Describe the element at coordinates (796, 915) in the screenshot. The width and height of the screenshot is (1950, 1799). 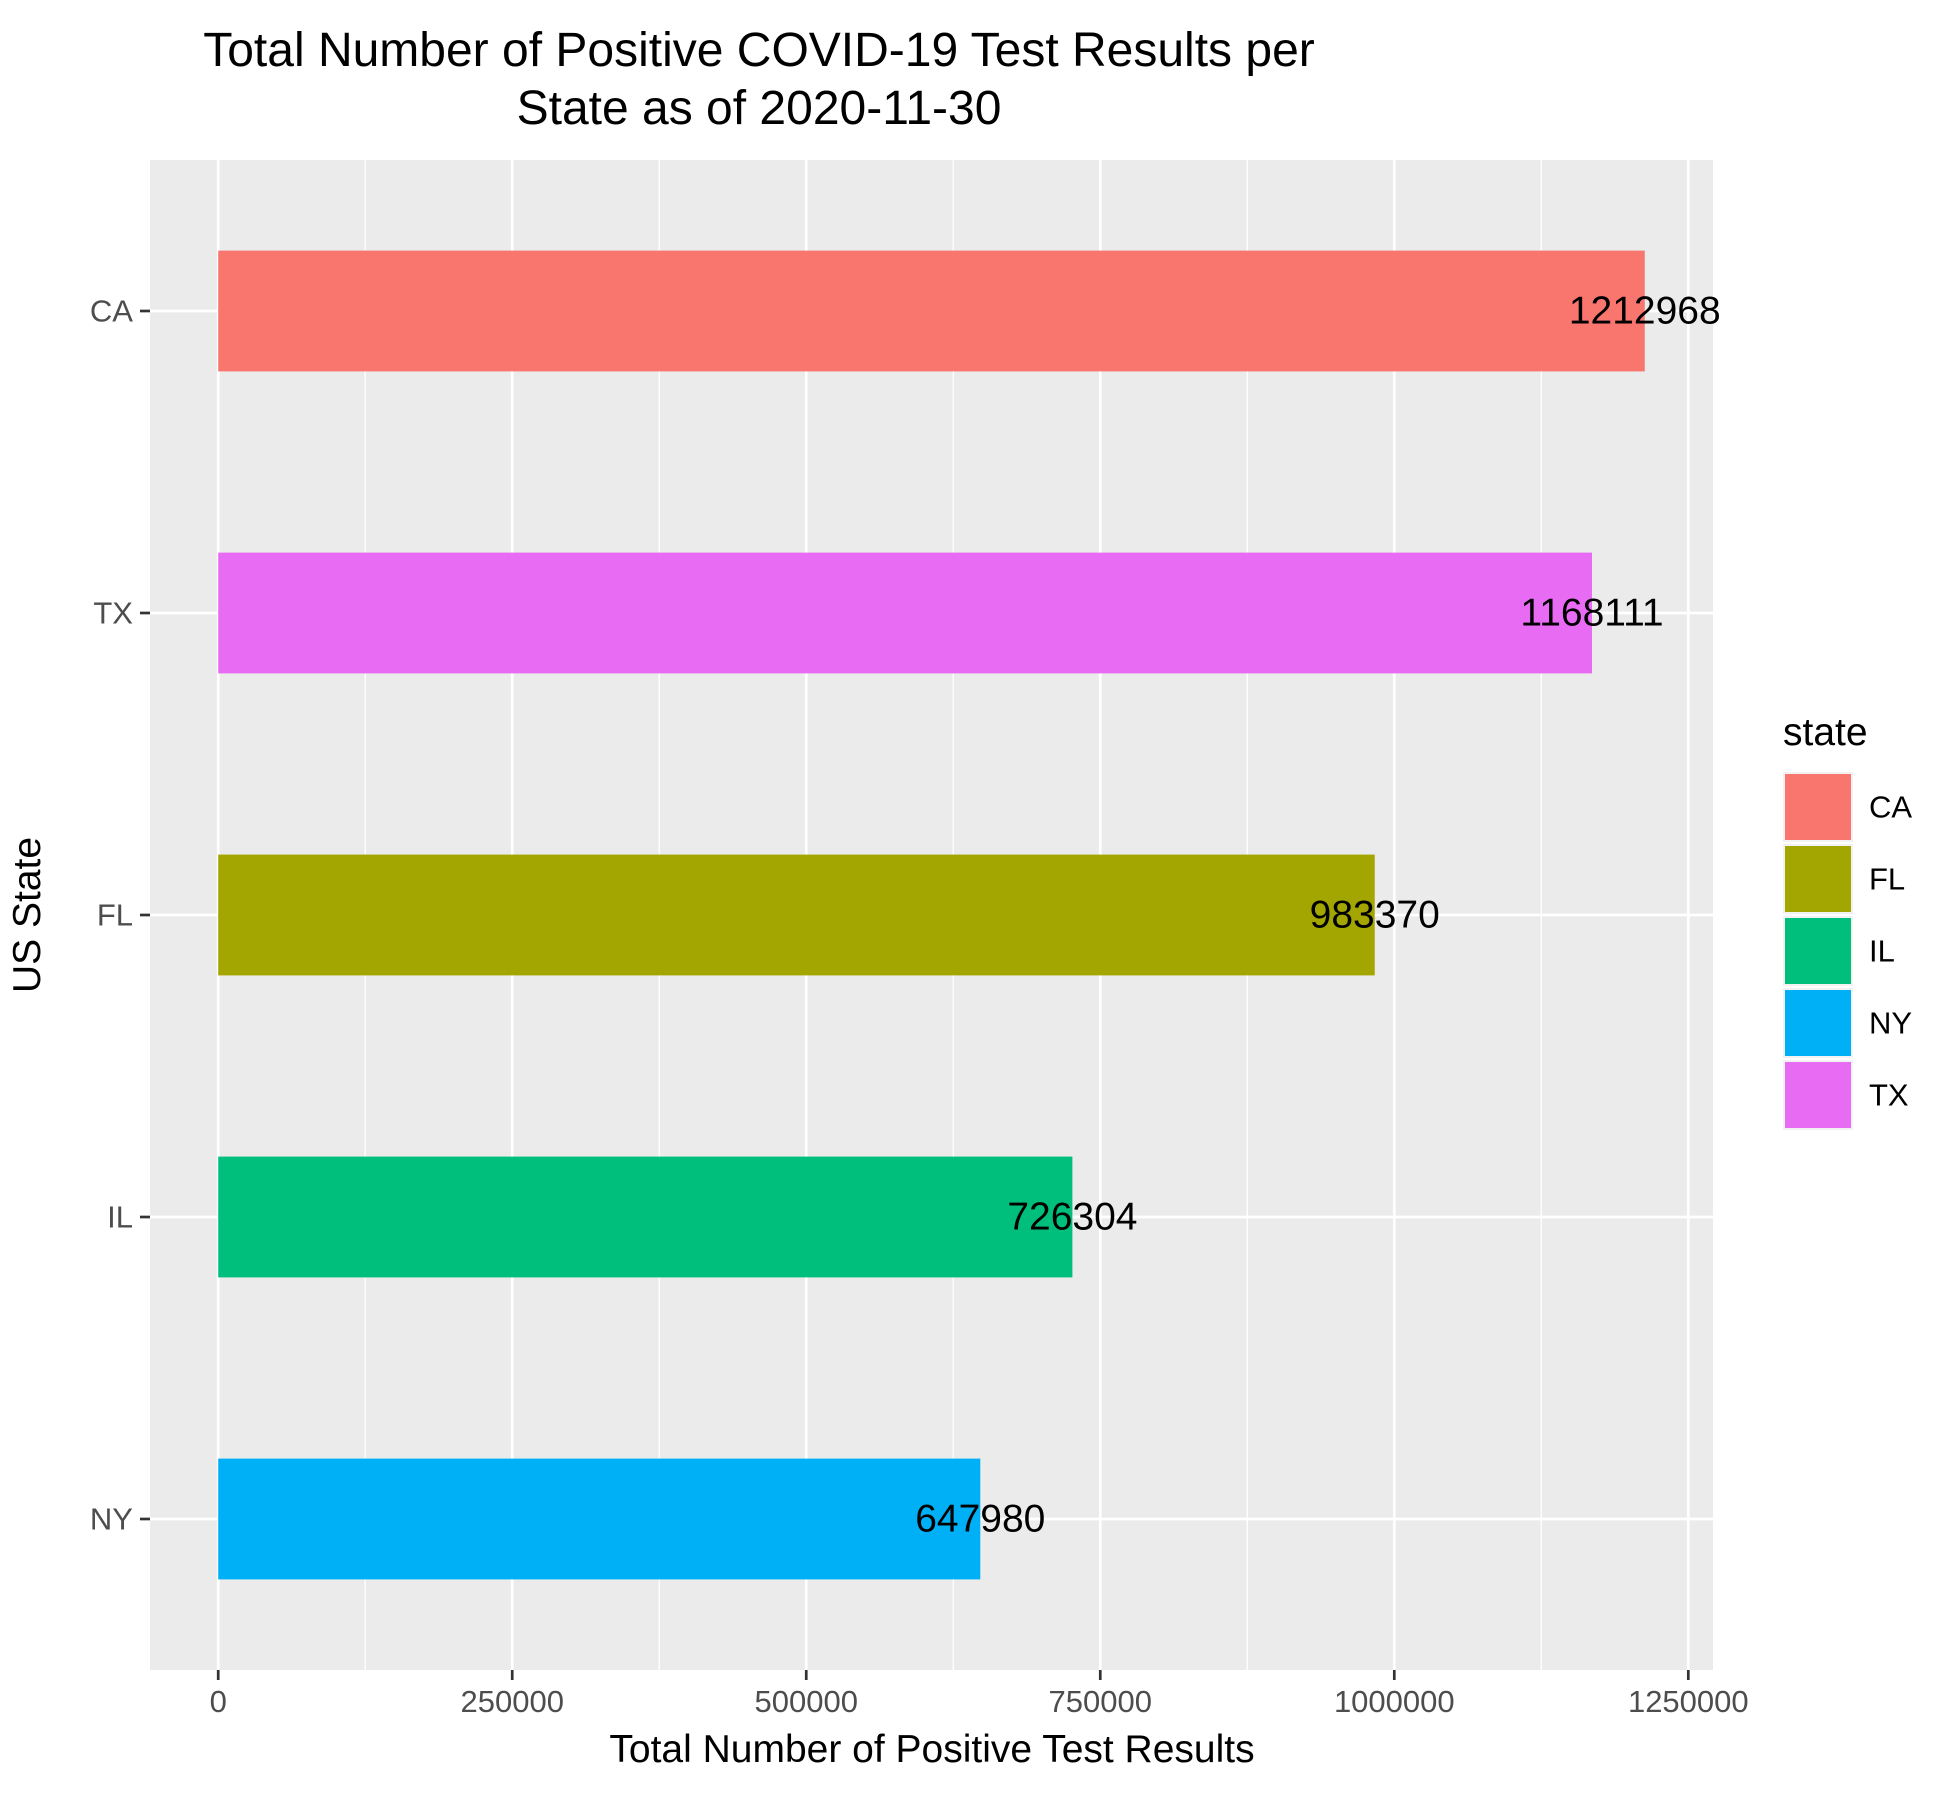
I see `bar-fl` at that location.